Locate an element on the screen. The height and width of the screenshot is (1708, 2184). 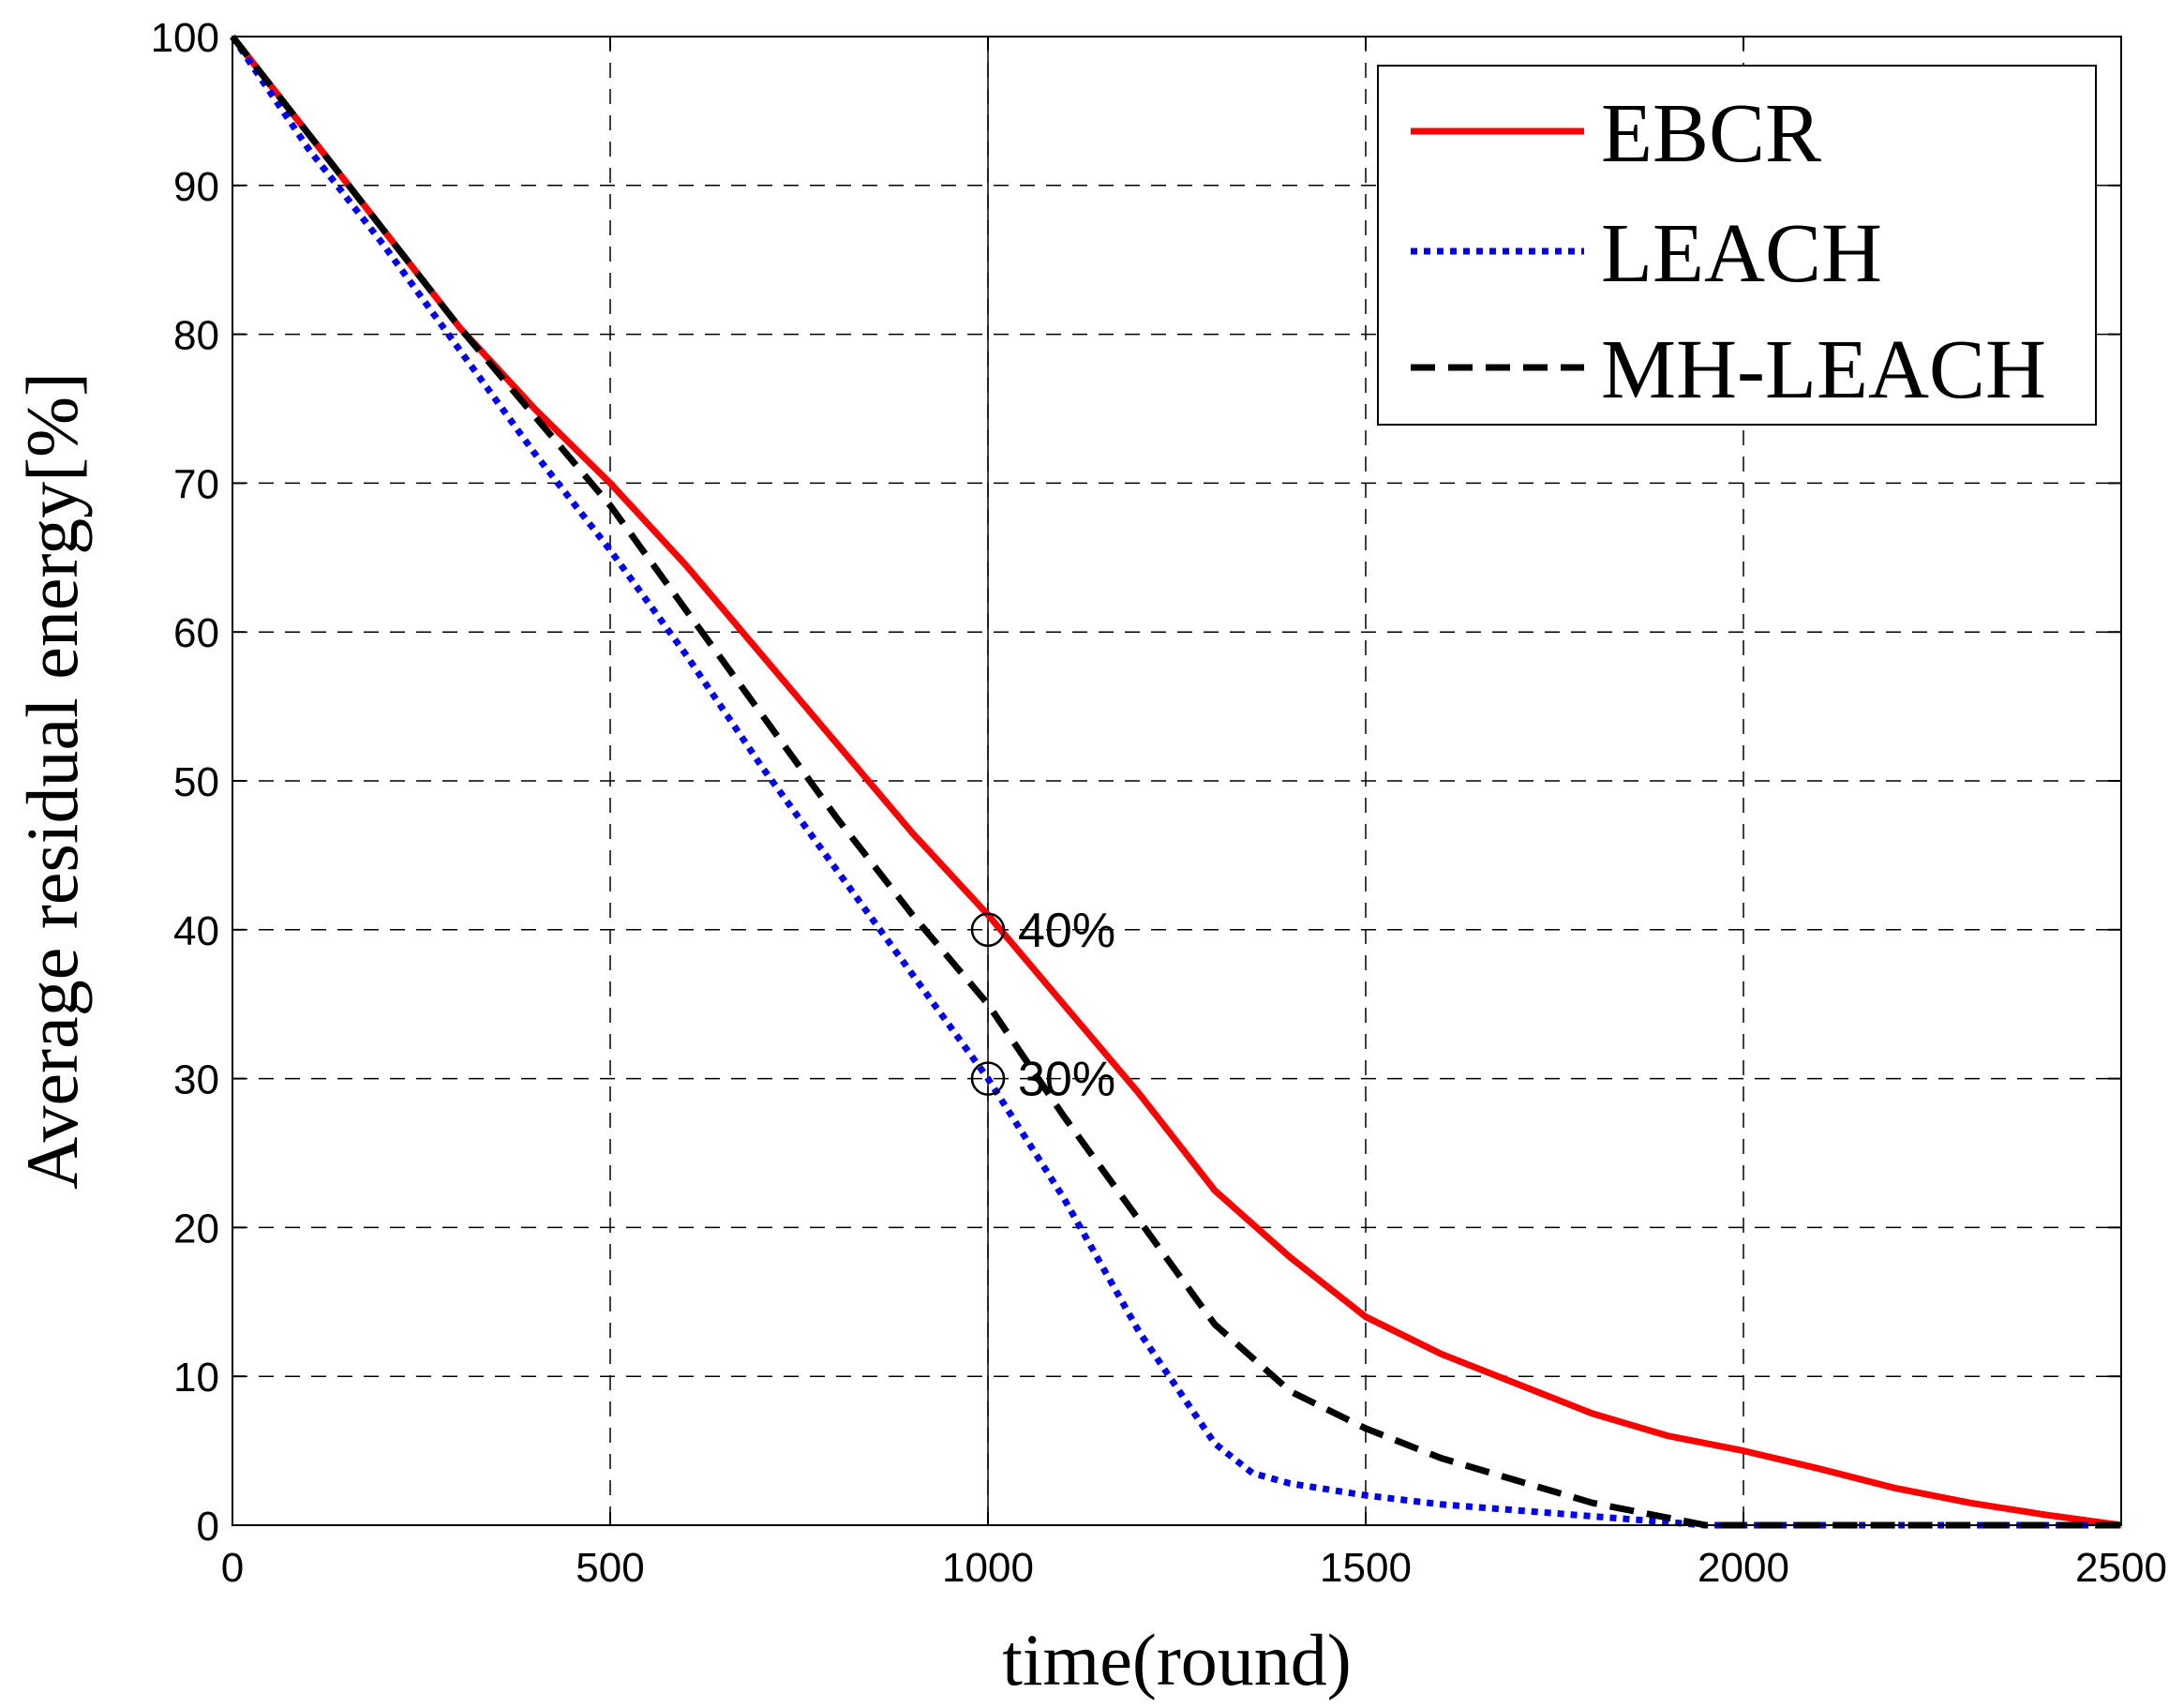
legend-label-leach: LEACH is located at coordinates (1742, 254).